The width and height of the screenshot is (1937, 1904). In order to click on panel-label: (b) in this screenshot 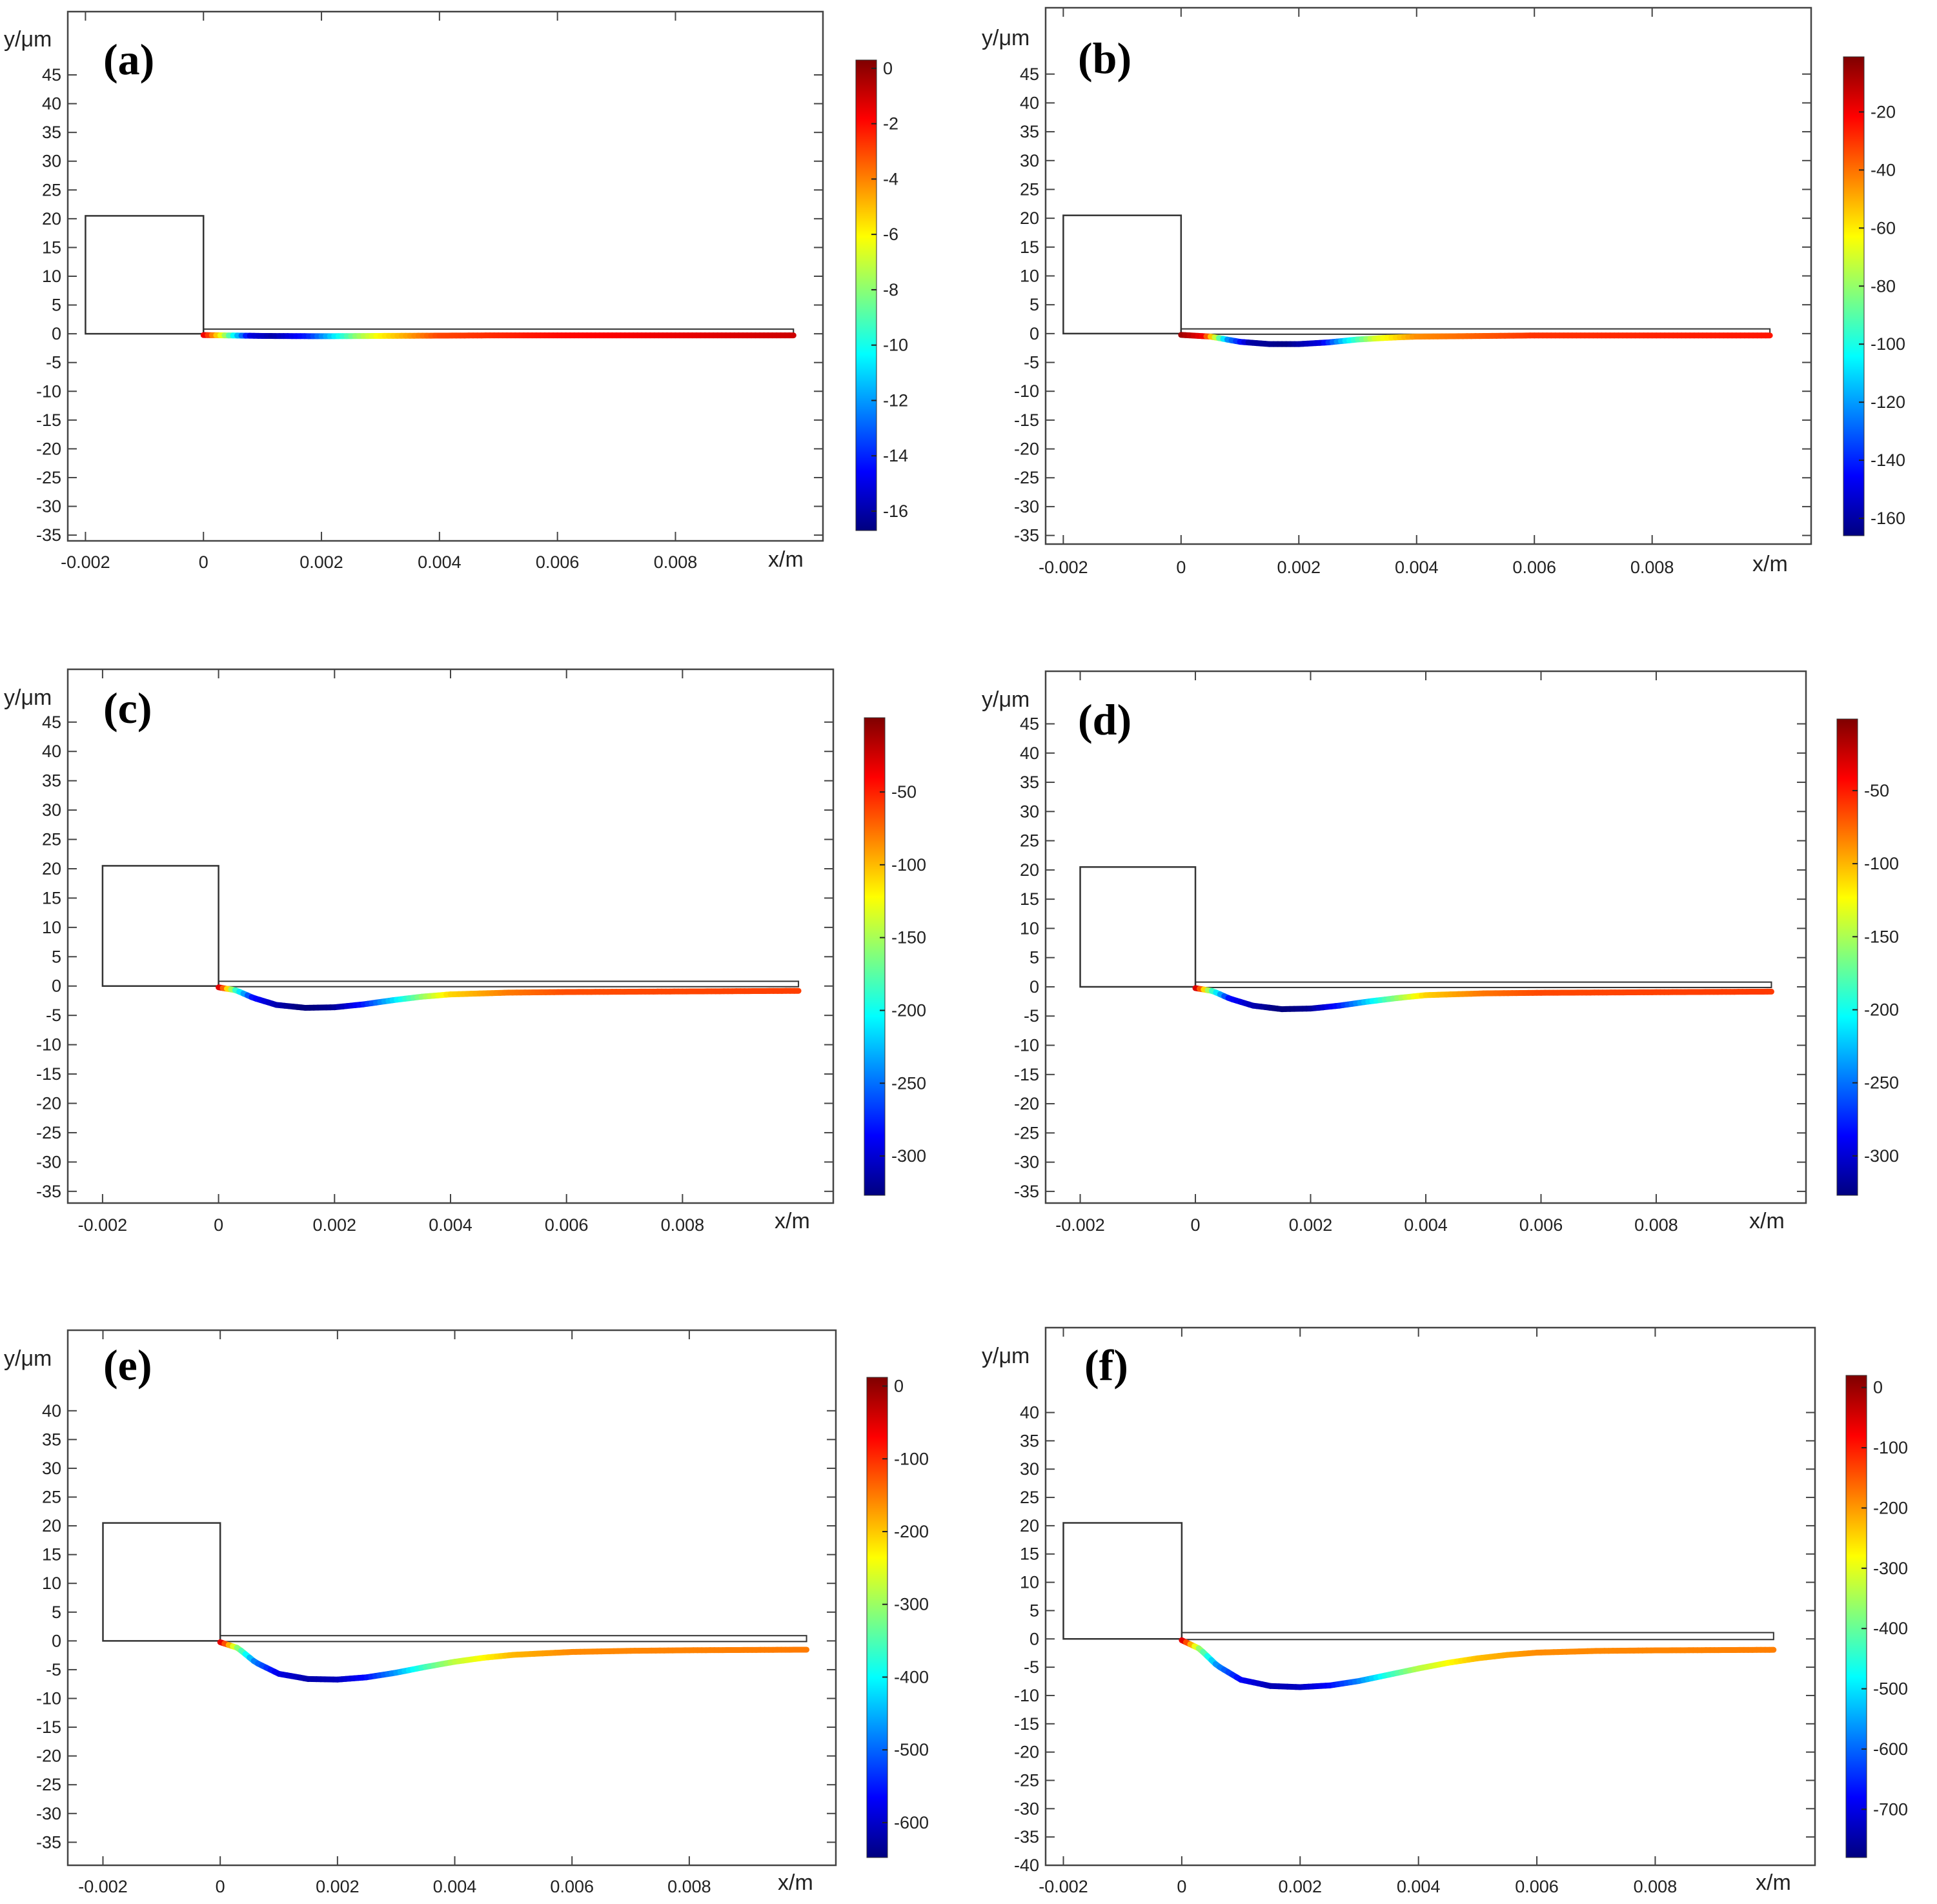, I will do `click(1104, 58)`.